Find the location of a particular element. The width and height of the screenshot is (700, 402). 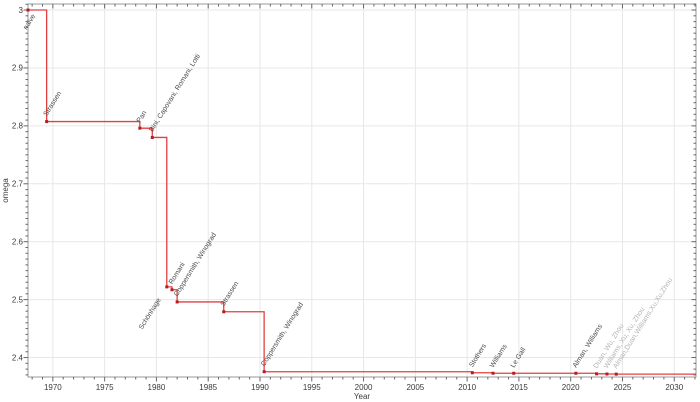

point-label: Strassen is located at coordinates (230, 293).